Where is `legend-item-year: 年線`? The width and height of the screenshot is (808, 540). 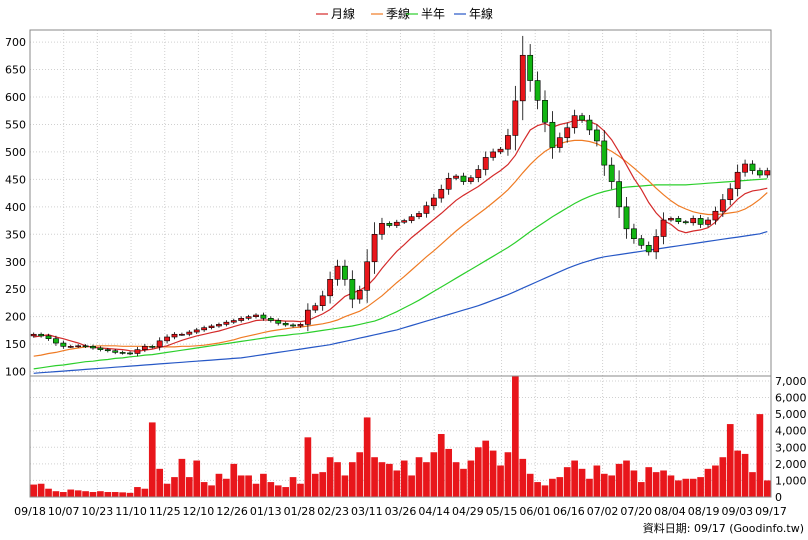
legend-item-year: 年線 is located at coordinates (473, 13).